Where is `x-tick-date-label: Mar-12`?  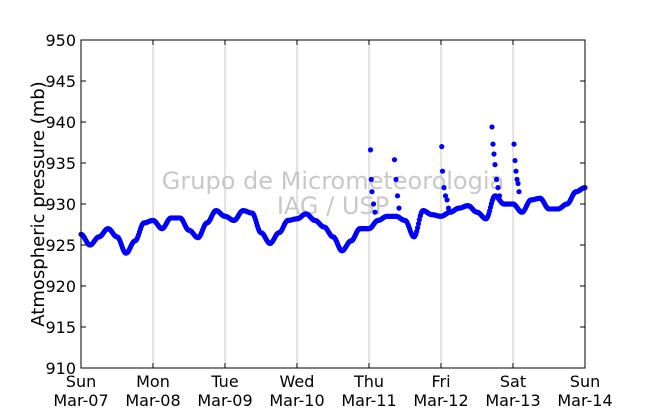 x-tick-date-label: Mar-12 is located at coordinates (440, 400).